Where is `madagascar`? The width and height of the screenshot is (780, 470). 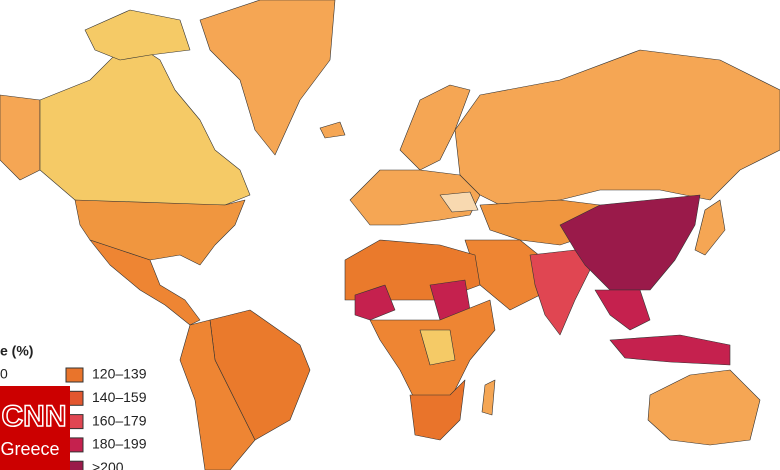
madagascar is located at coordinates (488, 397).